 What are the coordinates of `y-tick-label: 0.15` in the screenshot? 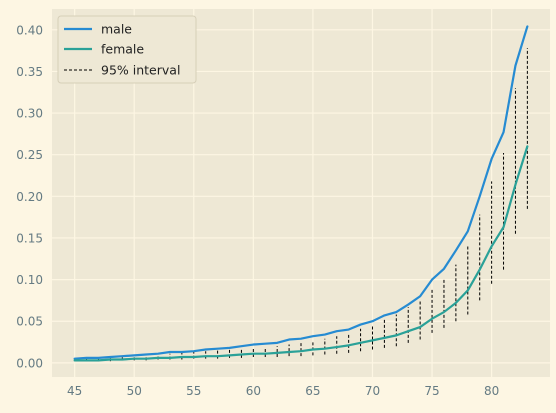 It's located at (29, 238).